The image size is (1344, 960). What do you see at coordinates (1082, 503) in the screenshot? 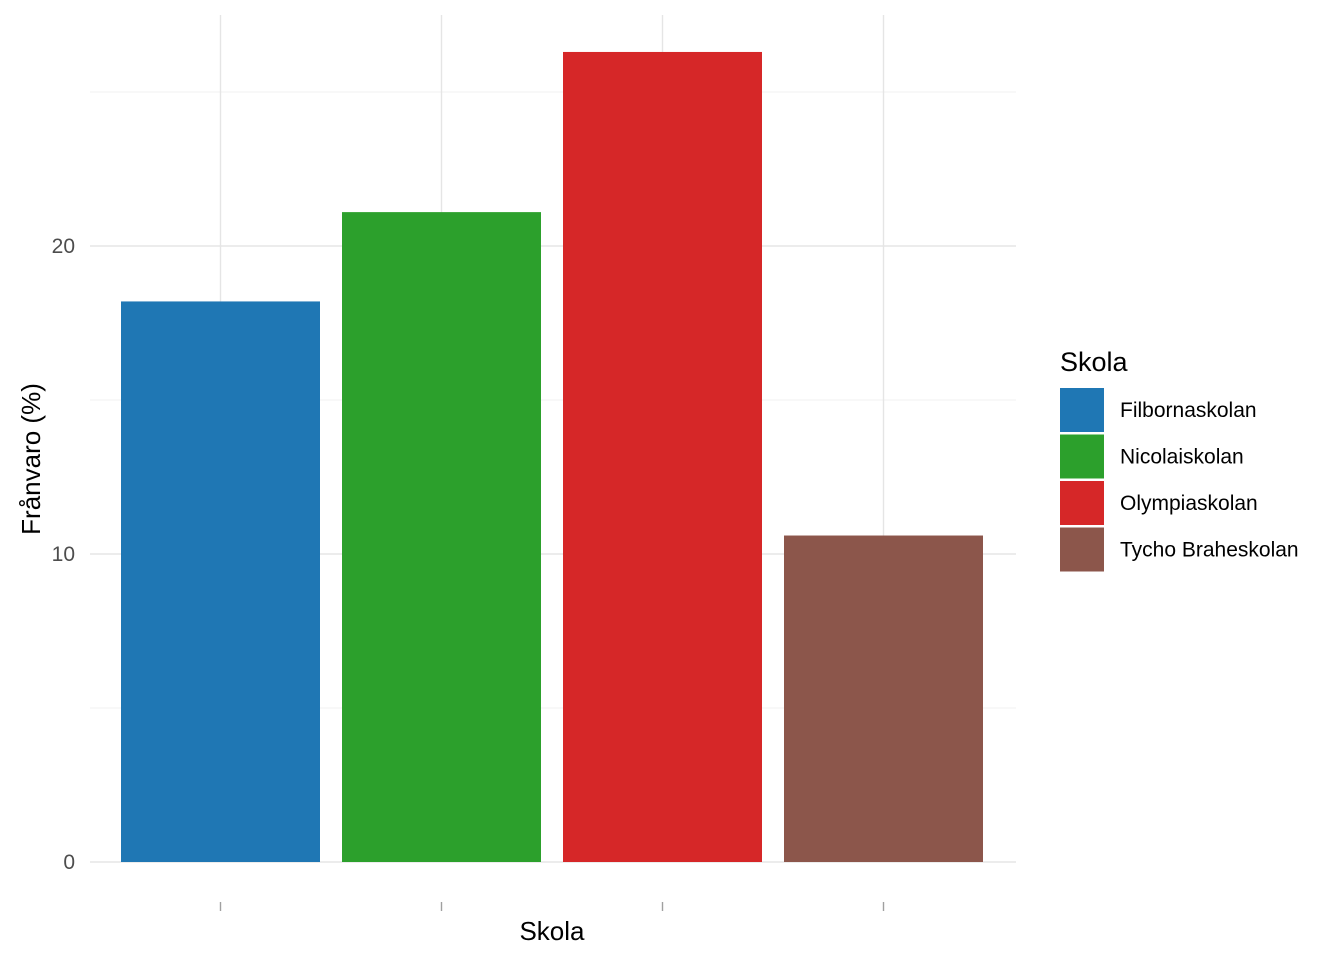
I see `legend-key-olympiaskolan` at bounding box center [1082, 503].